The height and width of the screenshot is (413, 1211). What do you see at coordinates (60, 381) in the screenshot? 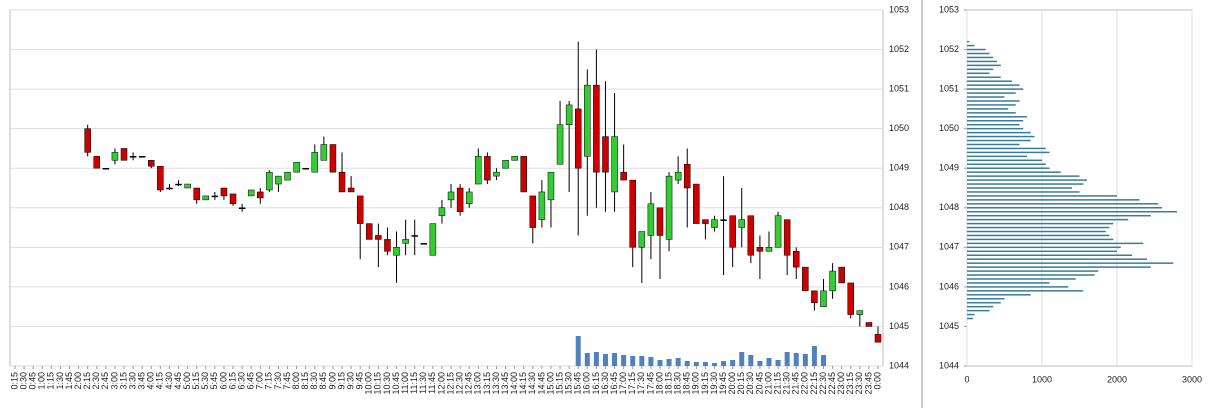
I see `x-tick-label: 1:30` at bounding box center [60, 381].